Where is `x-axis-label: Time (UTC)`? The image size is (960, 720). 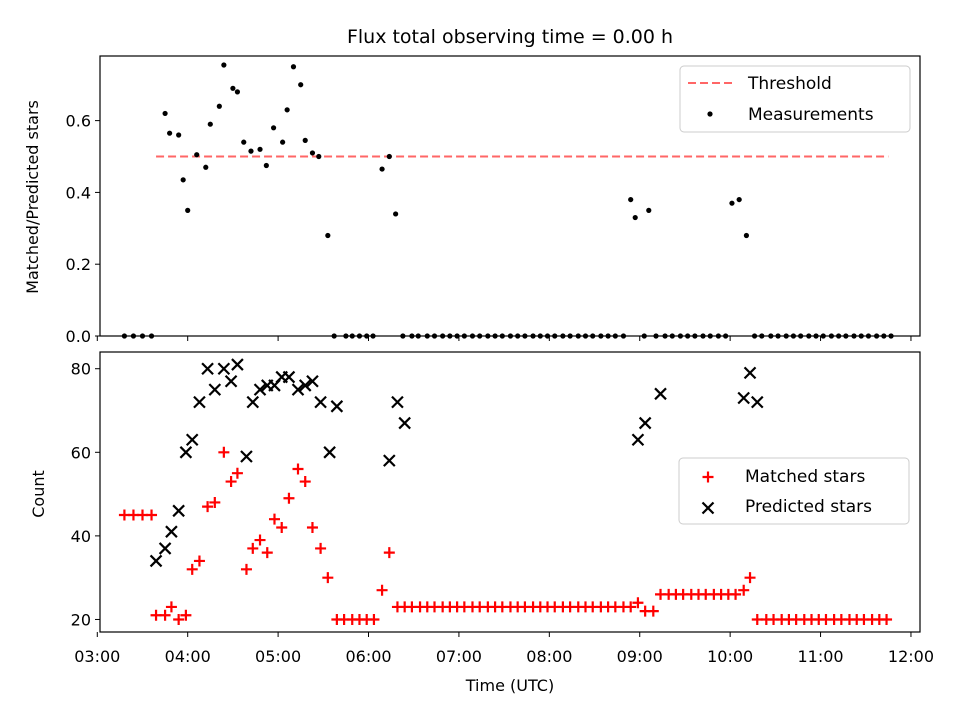 x-axis-label: Time (UTC) is located at coordinates (509, 685).